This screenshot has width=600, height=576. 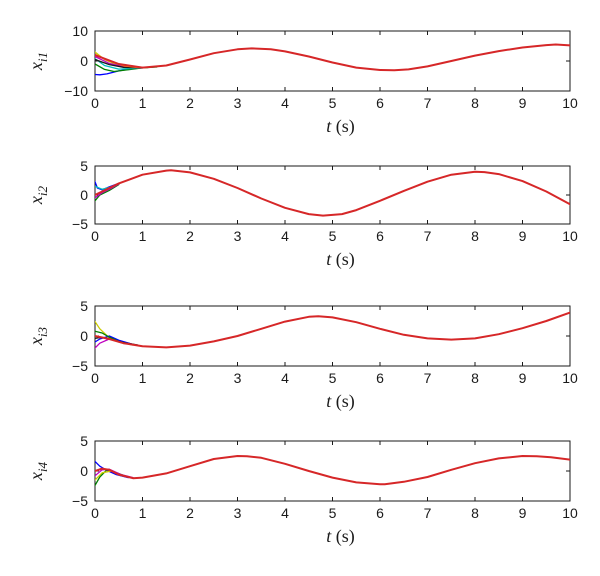 I want to click on y-tick-label: 10, so click(x=80, y=31).